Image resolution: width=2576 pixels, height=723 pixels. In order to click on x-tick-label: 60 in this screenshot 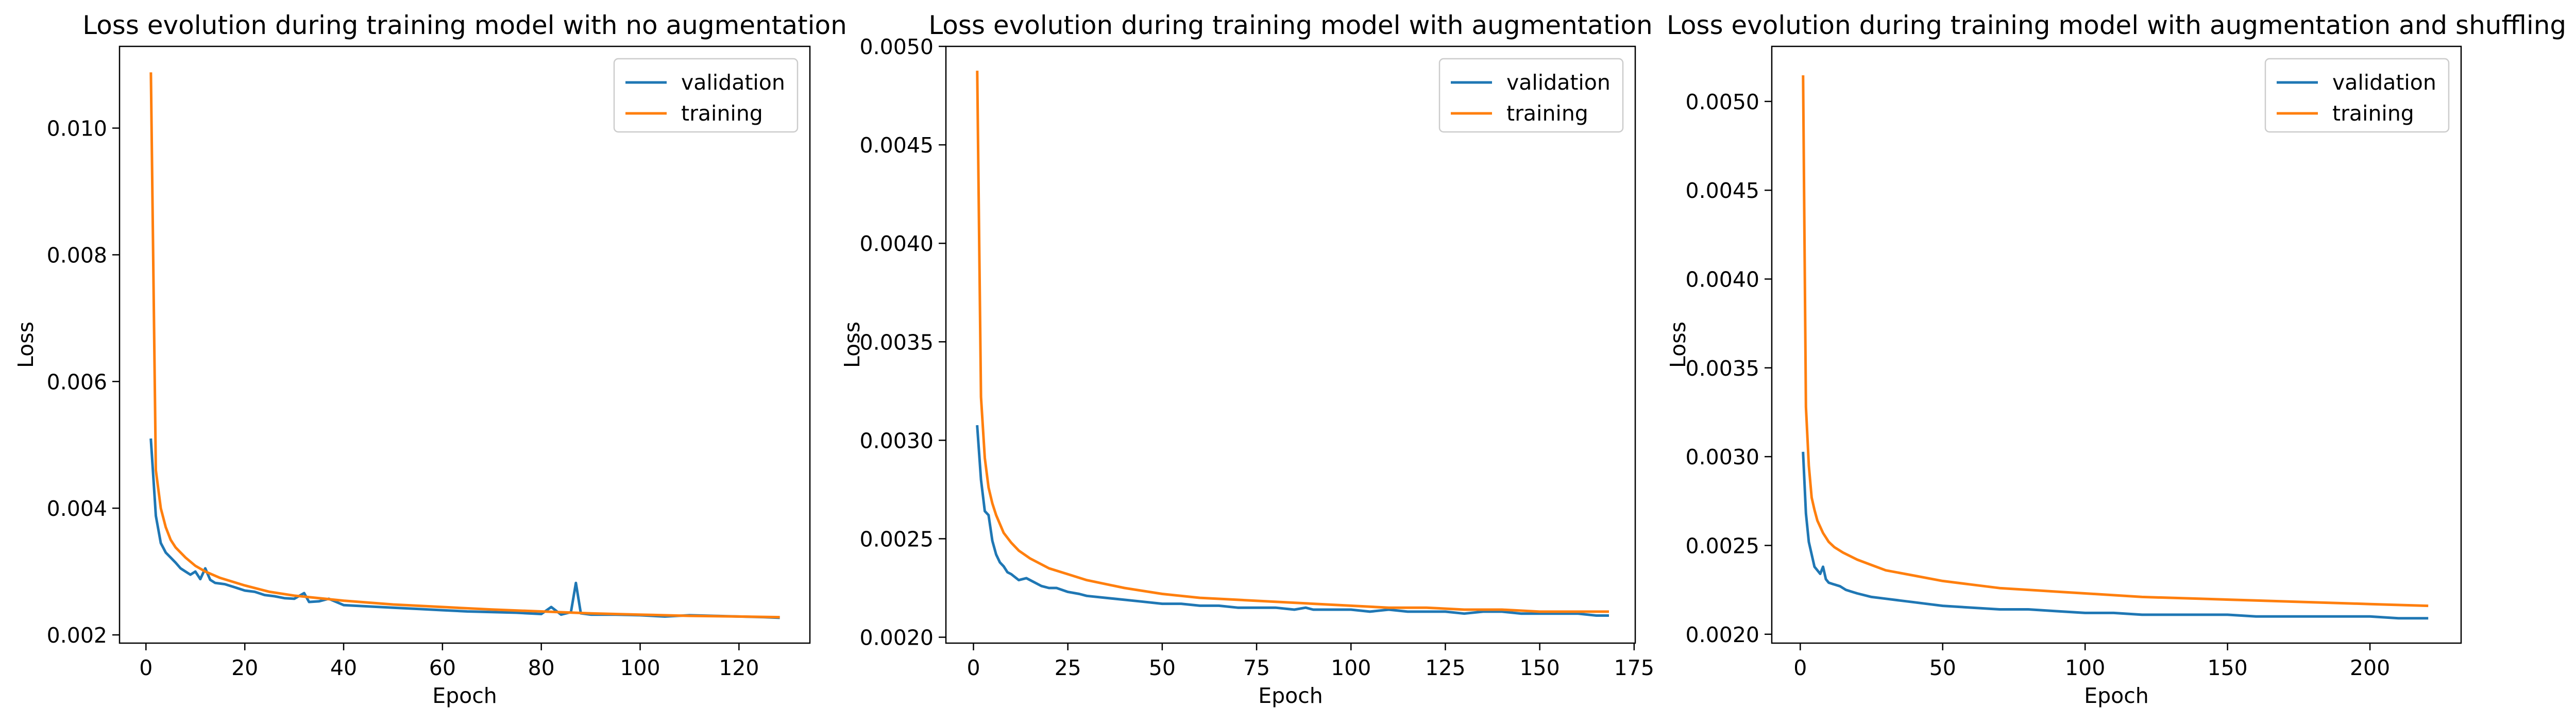, I will do `click(442, 667)`.